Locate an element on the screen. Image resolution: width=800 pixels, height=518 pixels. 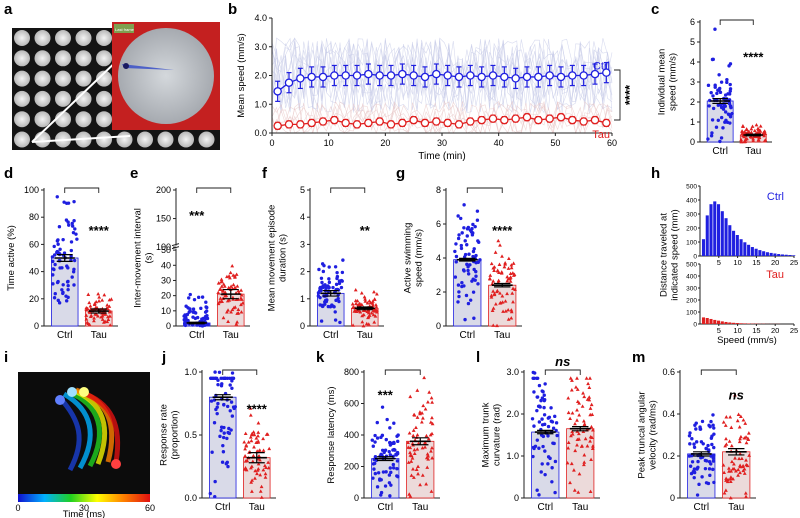
y-tick-label: 40 is located at coordinates (166, 265).